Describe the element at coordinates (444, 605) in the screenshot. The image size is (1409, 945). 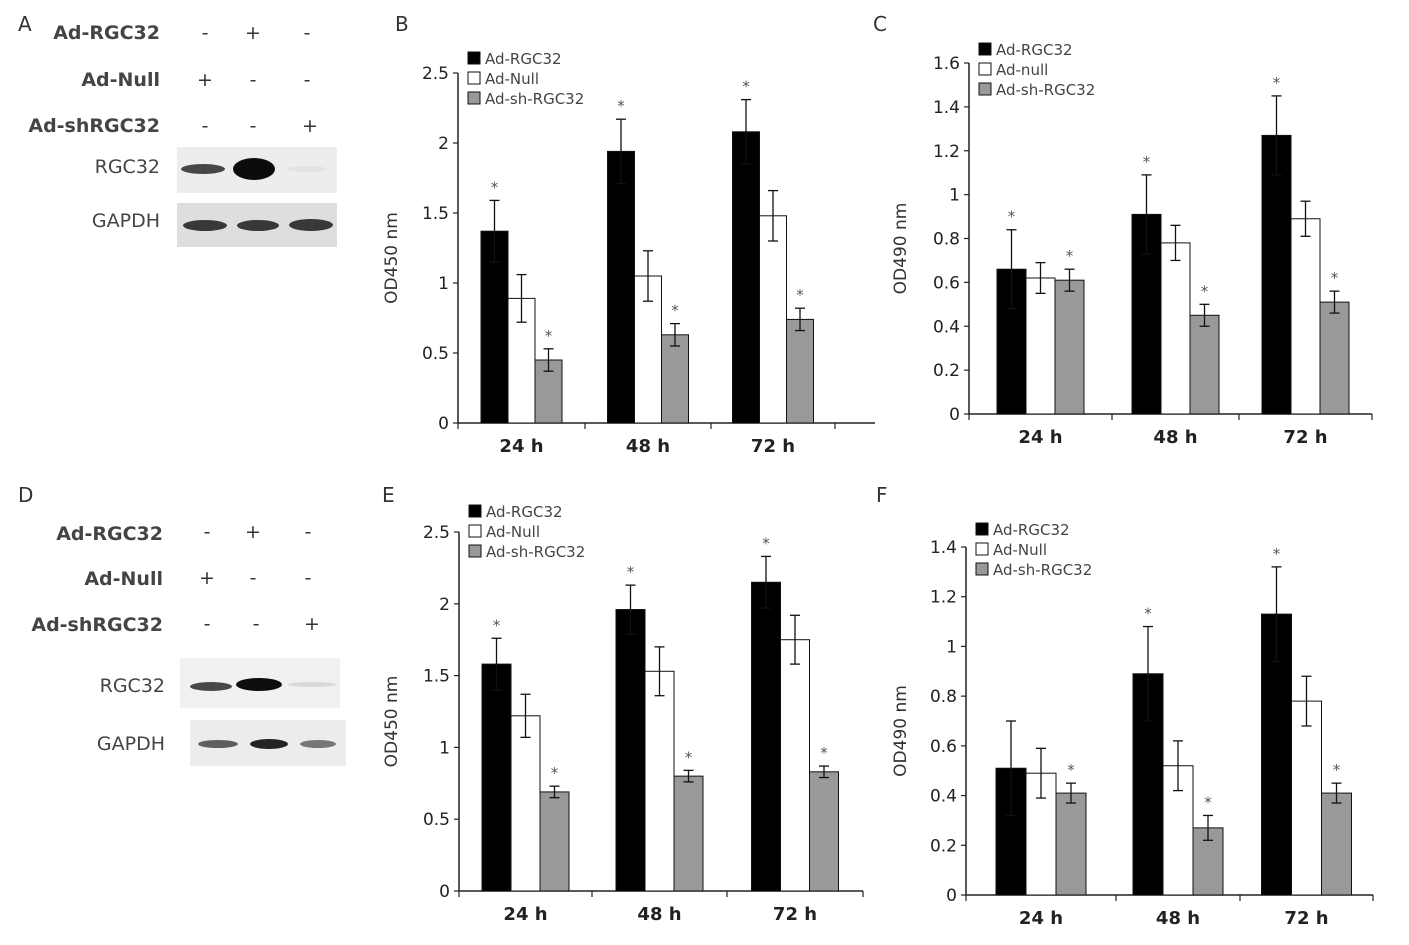
I see `y-tick-label: 2` at that location.